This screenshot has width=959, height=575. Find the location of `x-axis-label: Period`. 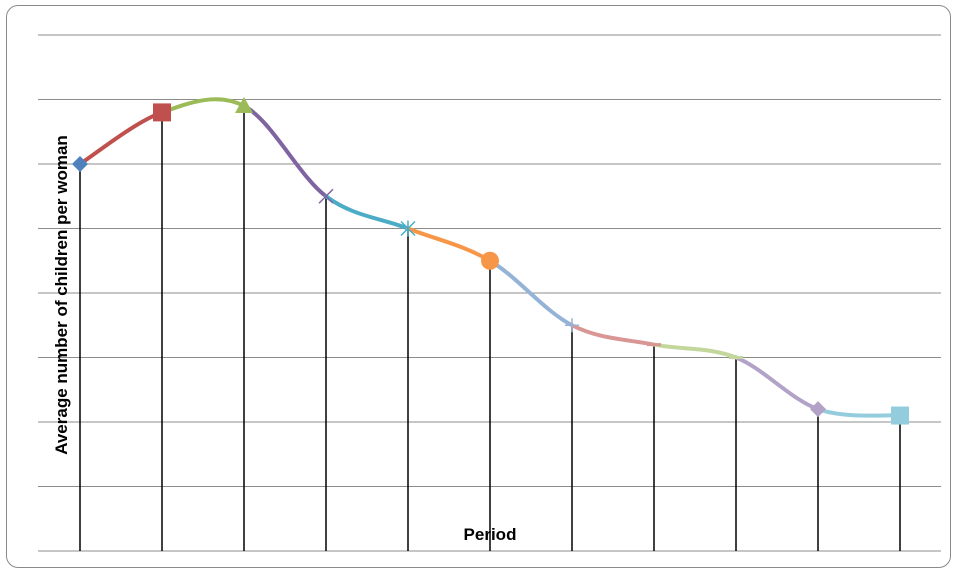

x-axis-label: Period is located at coordinates (490, 534).